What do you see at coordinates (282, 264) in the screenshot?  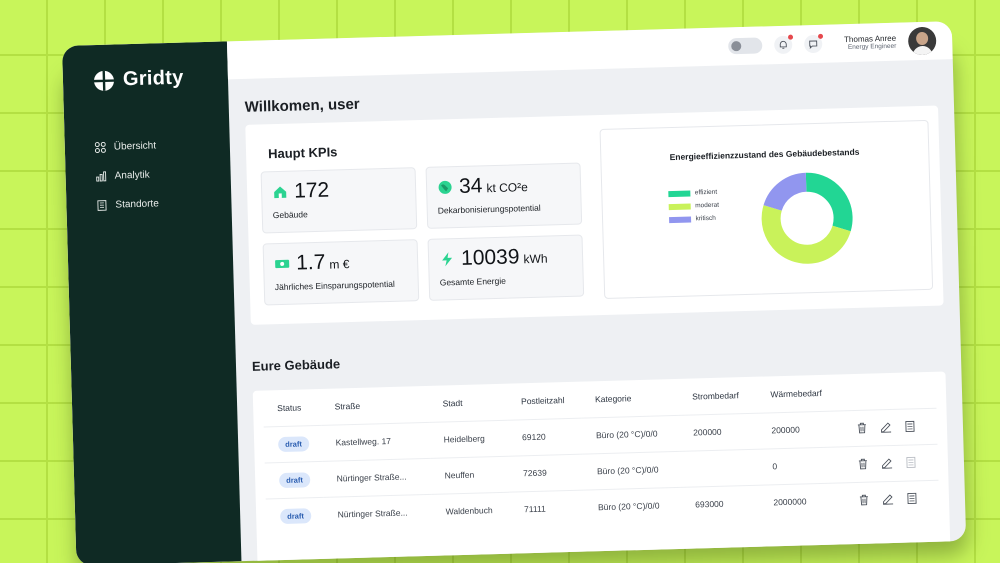 I see `money-icon` at bounding box center [282, 264].